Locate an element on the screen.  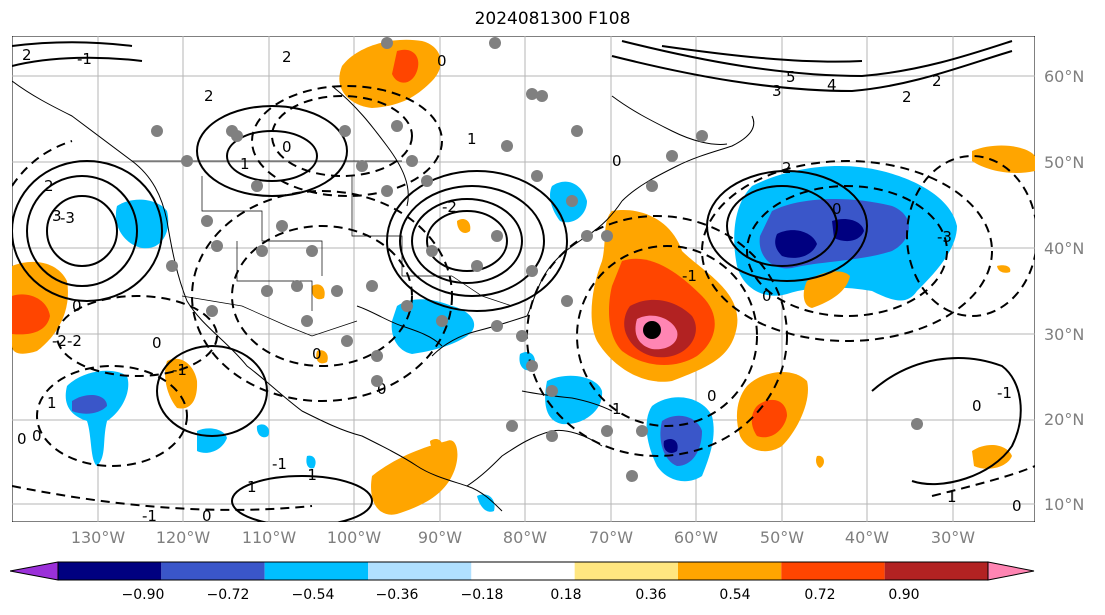
colorbar-outline is located at coordinates (523, 571).